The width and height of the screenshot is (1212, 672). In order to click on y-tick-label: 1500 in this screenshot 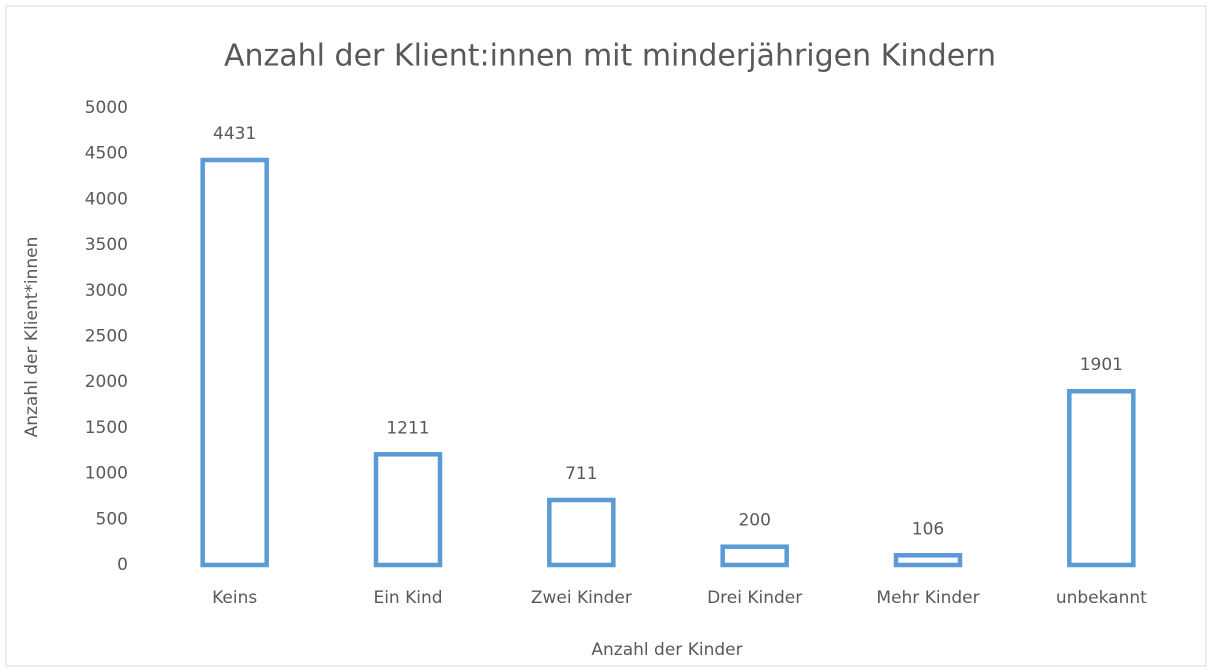, I will do `click(106, 428)`.